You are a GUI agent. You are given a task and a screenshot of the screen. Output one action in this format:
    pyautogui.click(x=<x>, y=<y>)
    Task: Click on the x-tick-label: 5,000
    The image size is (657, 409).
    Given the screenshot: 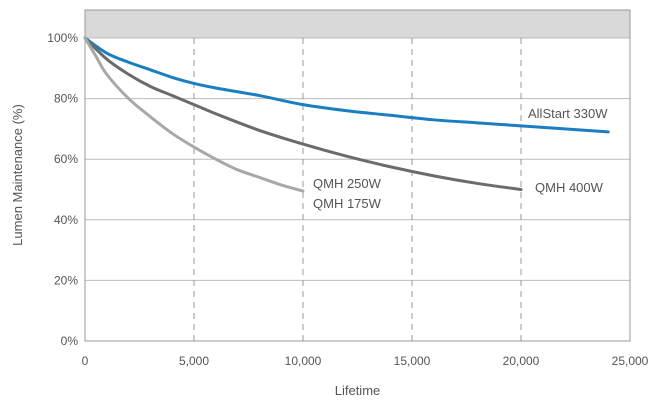 What is the action you would take?
    pyautogui.click(x=194, y=361)
    